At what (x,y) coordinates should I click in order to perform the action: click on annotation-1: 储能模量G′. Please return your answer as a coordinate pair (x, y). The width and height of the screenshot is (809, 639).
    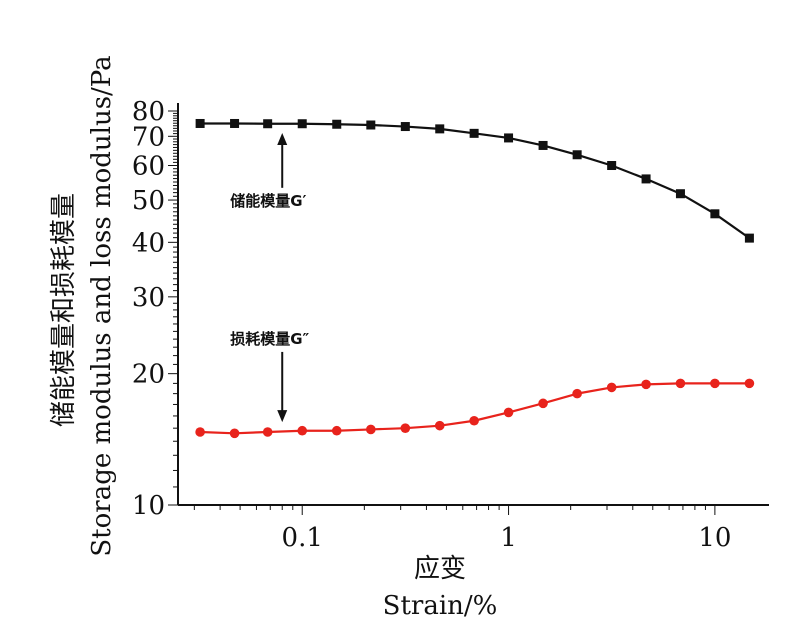
    Looking at the image, I should click on (268, 171).